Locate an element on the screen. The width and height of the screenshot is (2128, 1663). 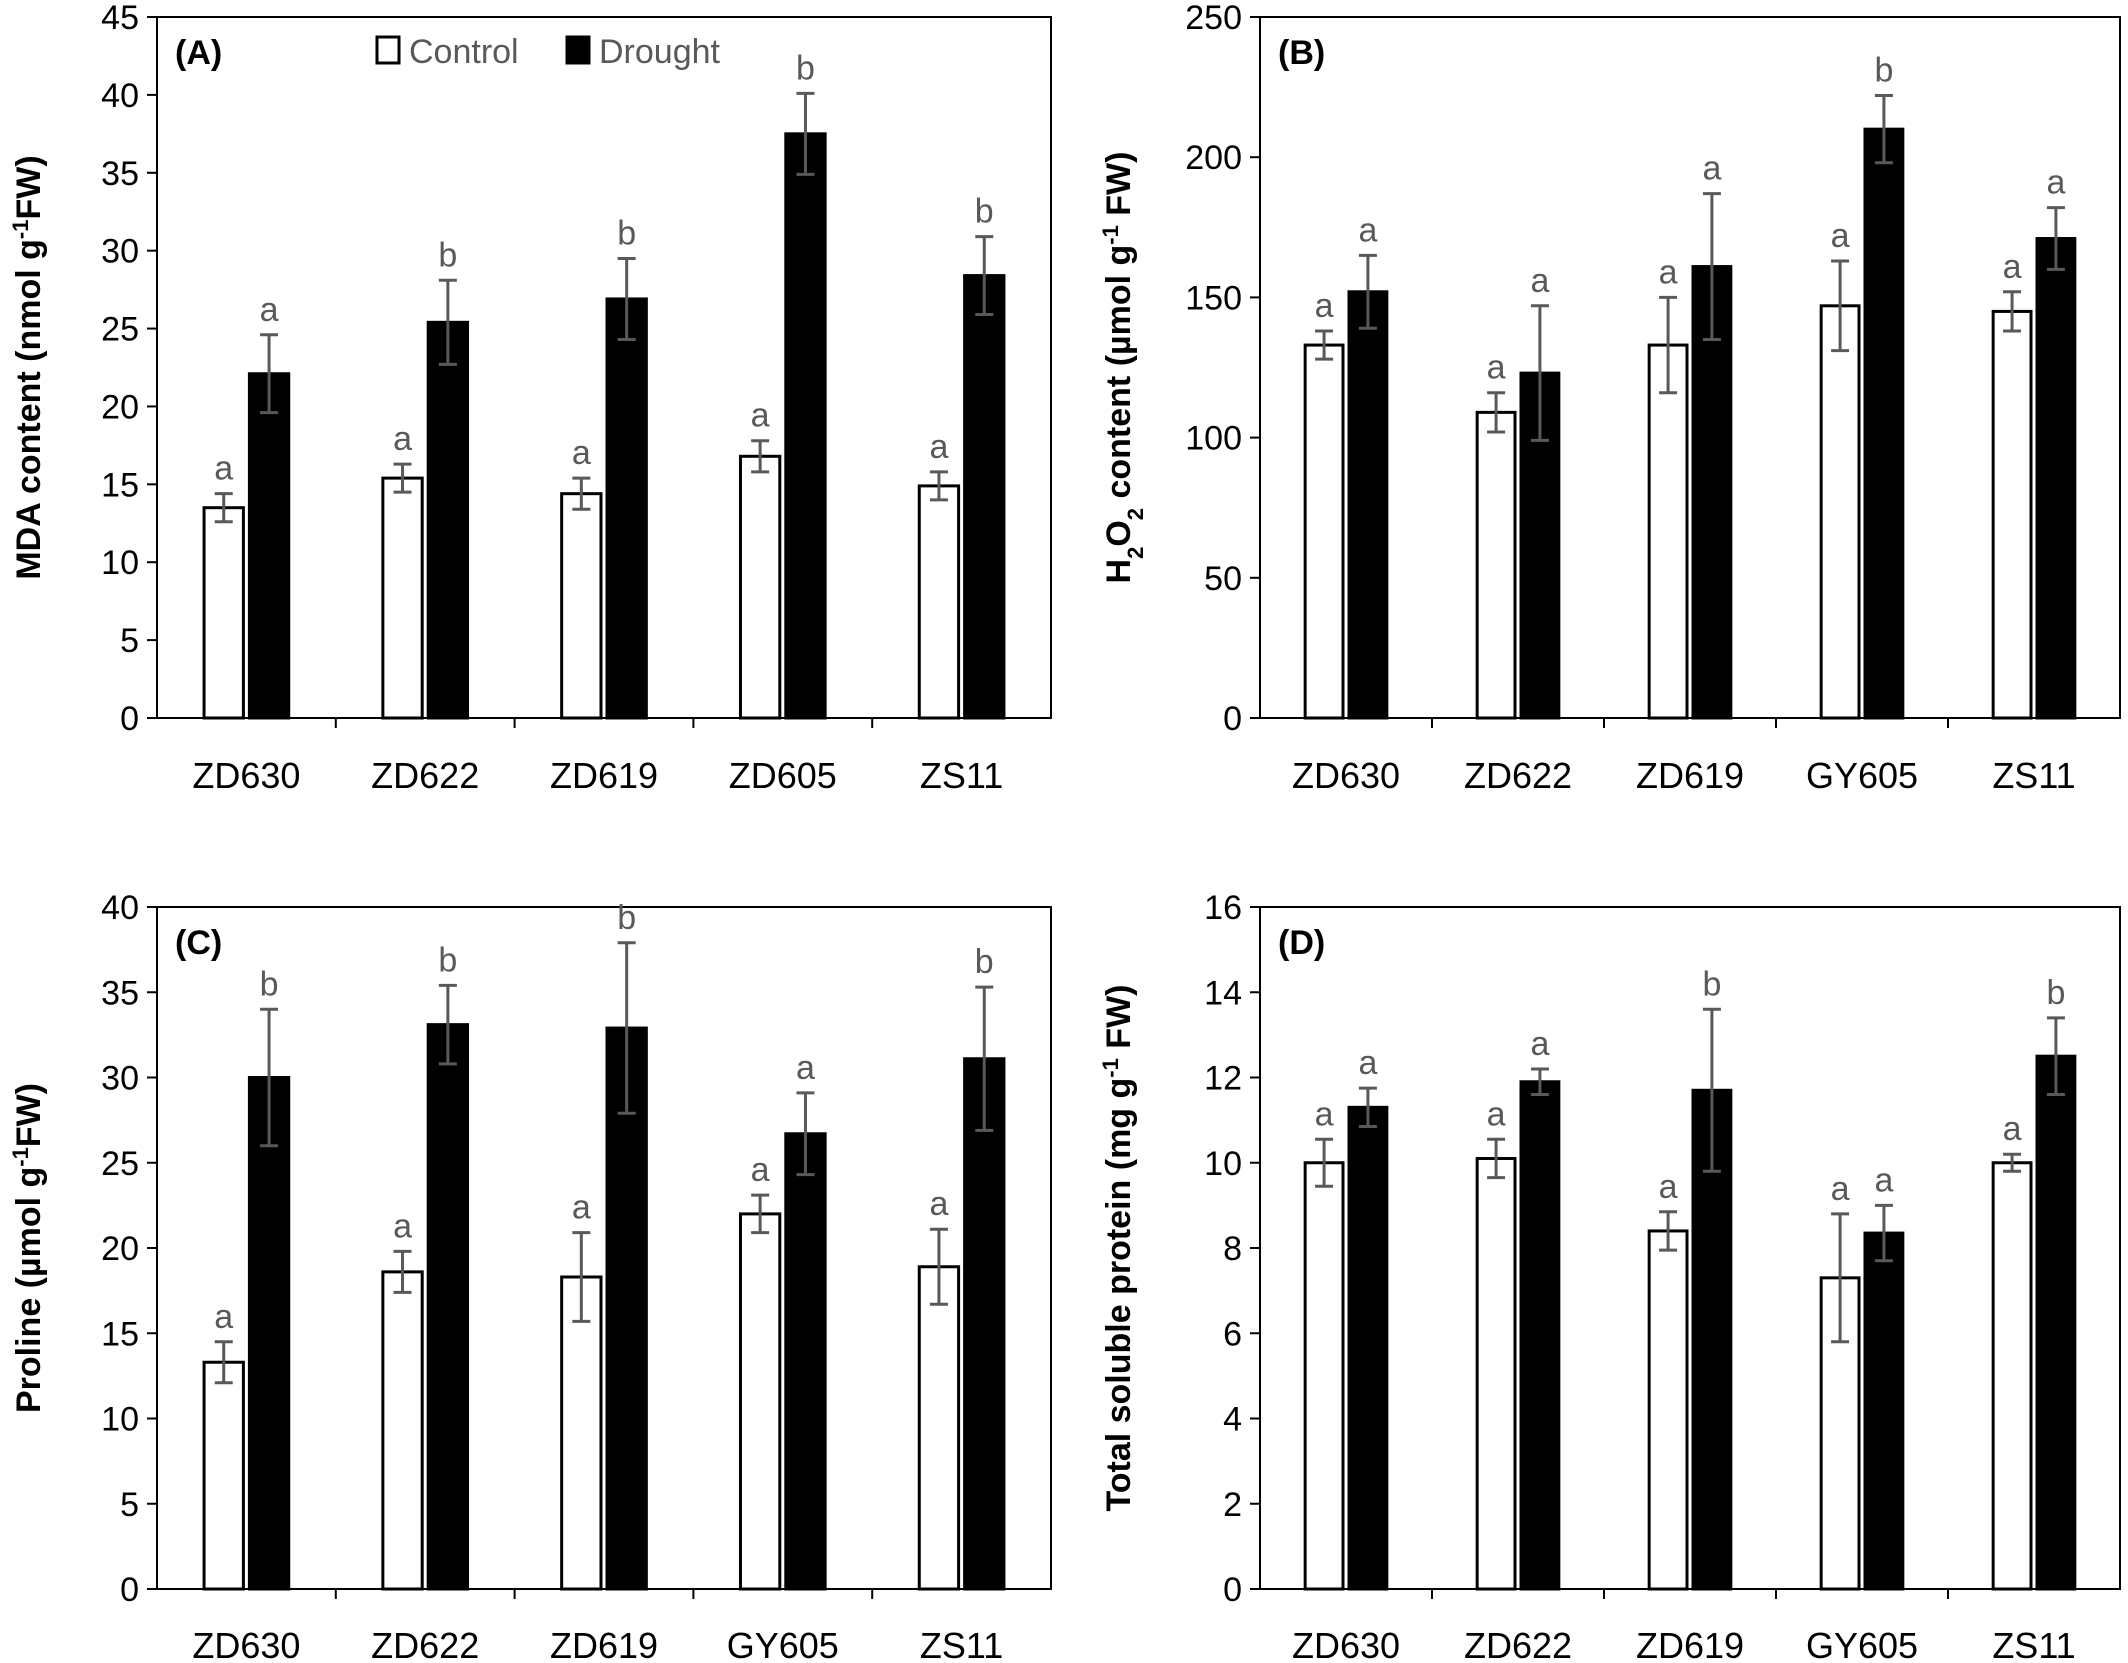
y-tick-label: 20 is located at coordinates (120, 407).